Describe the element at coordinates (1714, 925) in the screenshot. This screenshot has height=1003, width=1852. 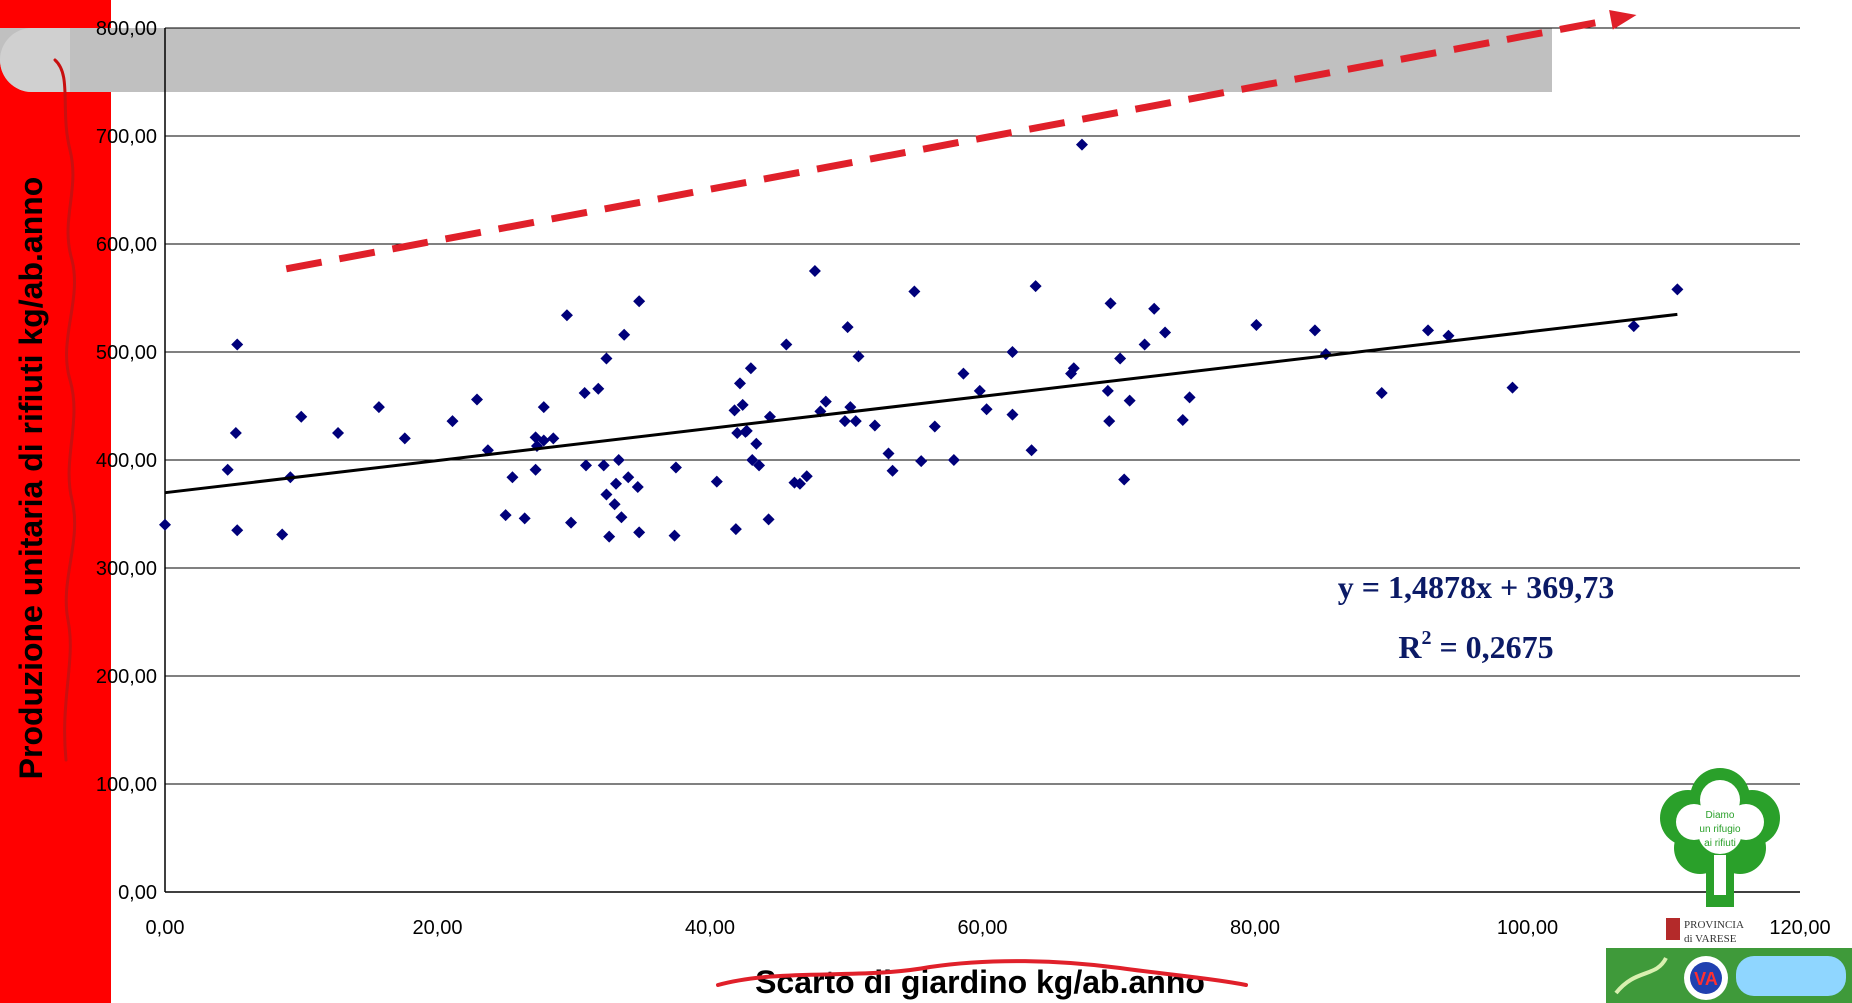
I see `svg-text: PROVINCIA` at that location.